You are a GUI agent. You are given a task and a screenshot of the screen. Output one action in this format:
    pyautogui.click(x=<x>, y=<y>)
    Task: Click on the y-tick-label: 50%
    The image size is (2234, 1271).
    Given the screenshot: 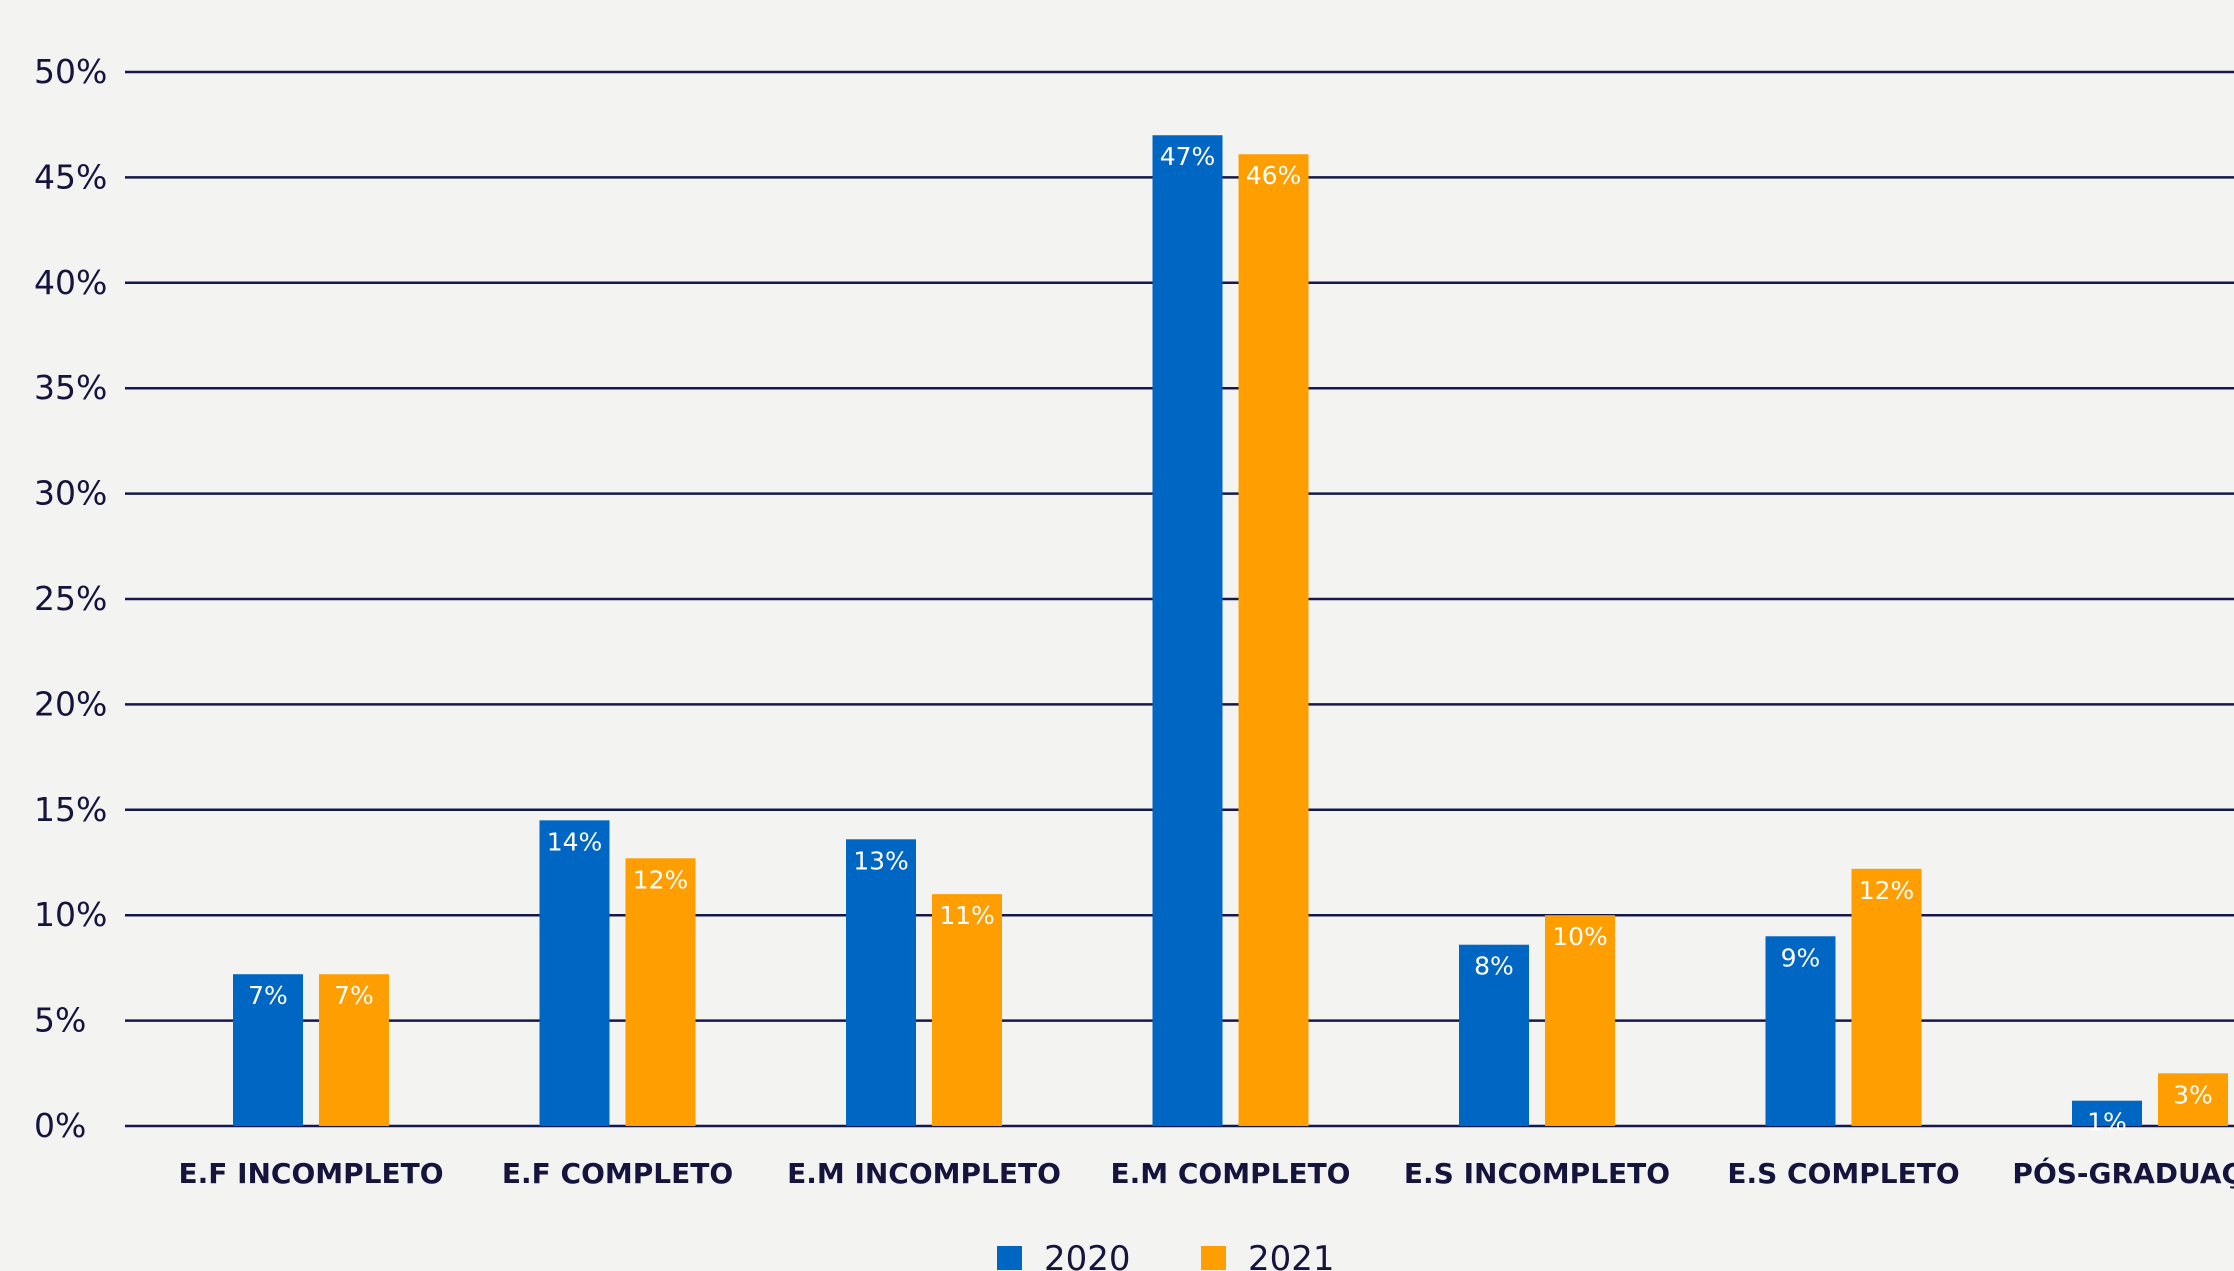 What is the action you would take?
    pyautogui.click(x=70, y=71)
    